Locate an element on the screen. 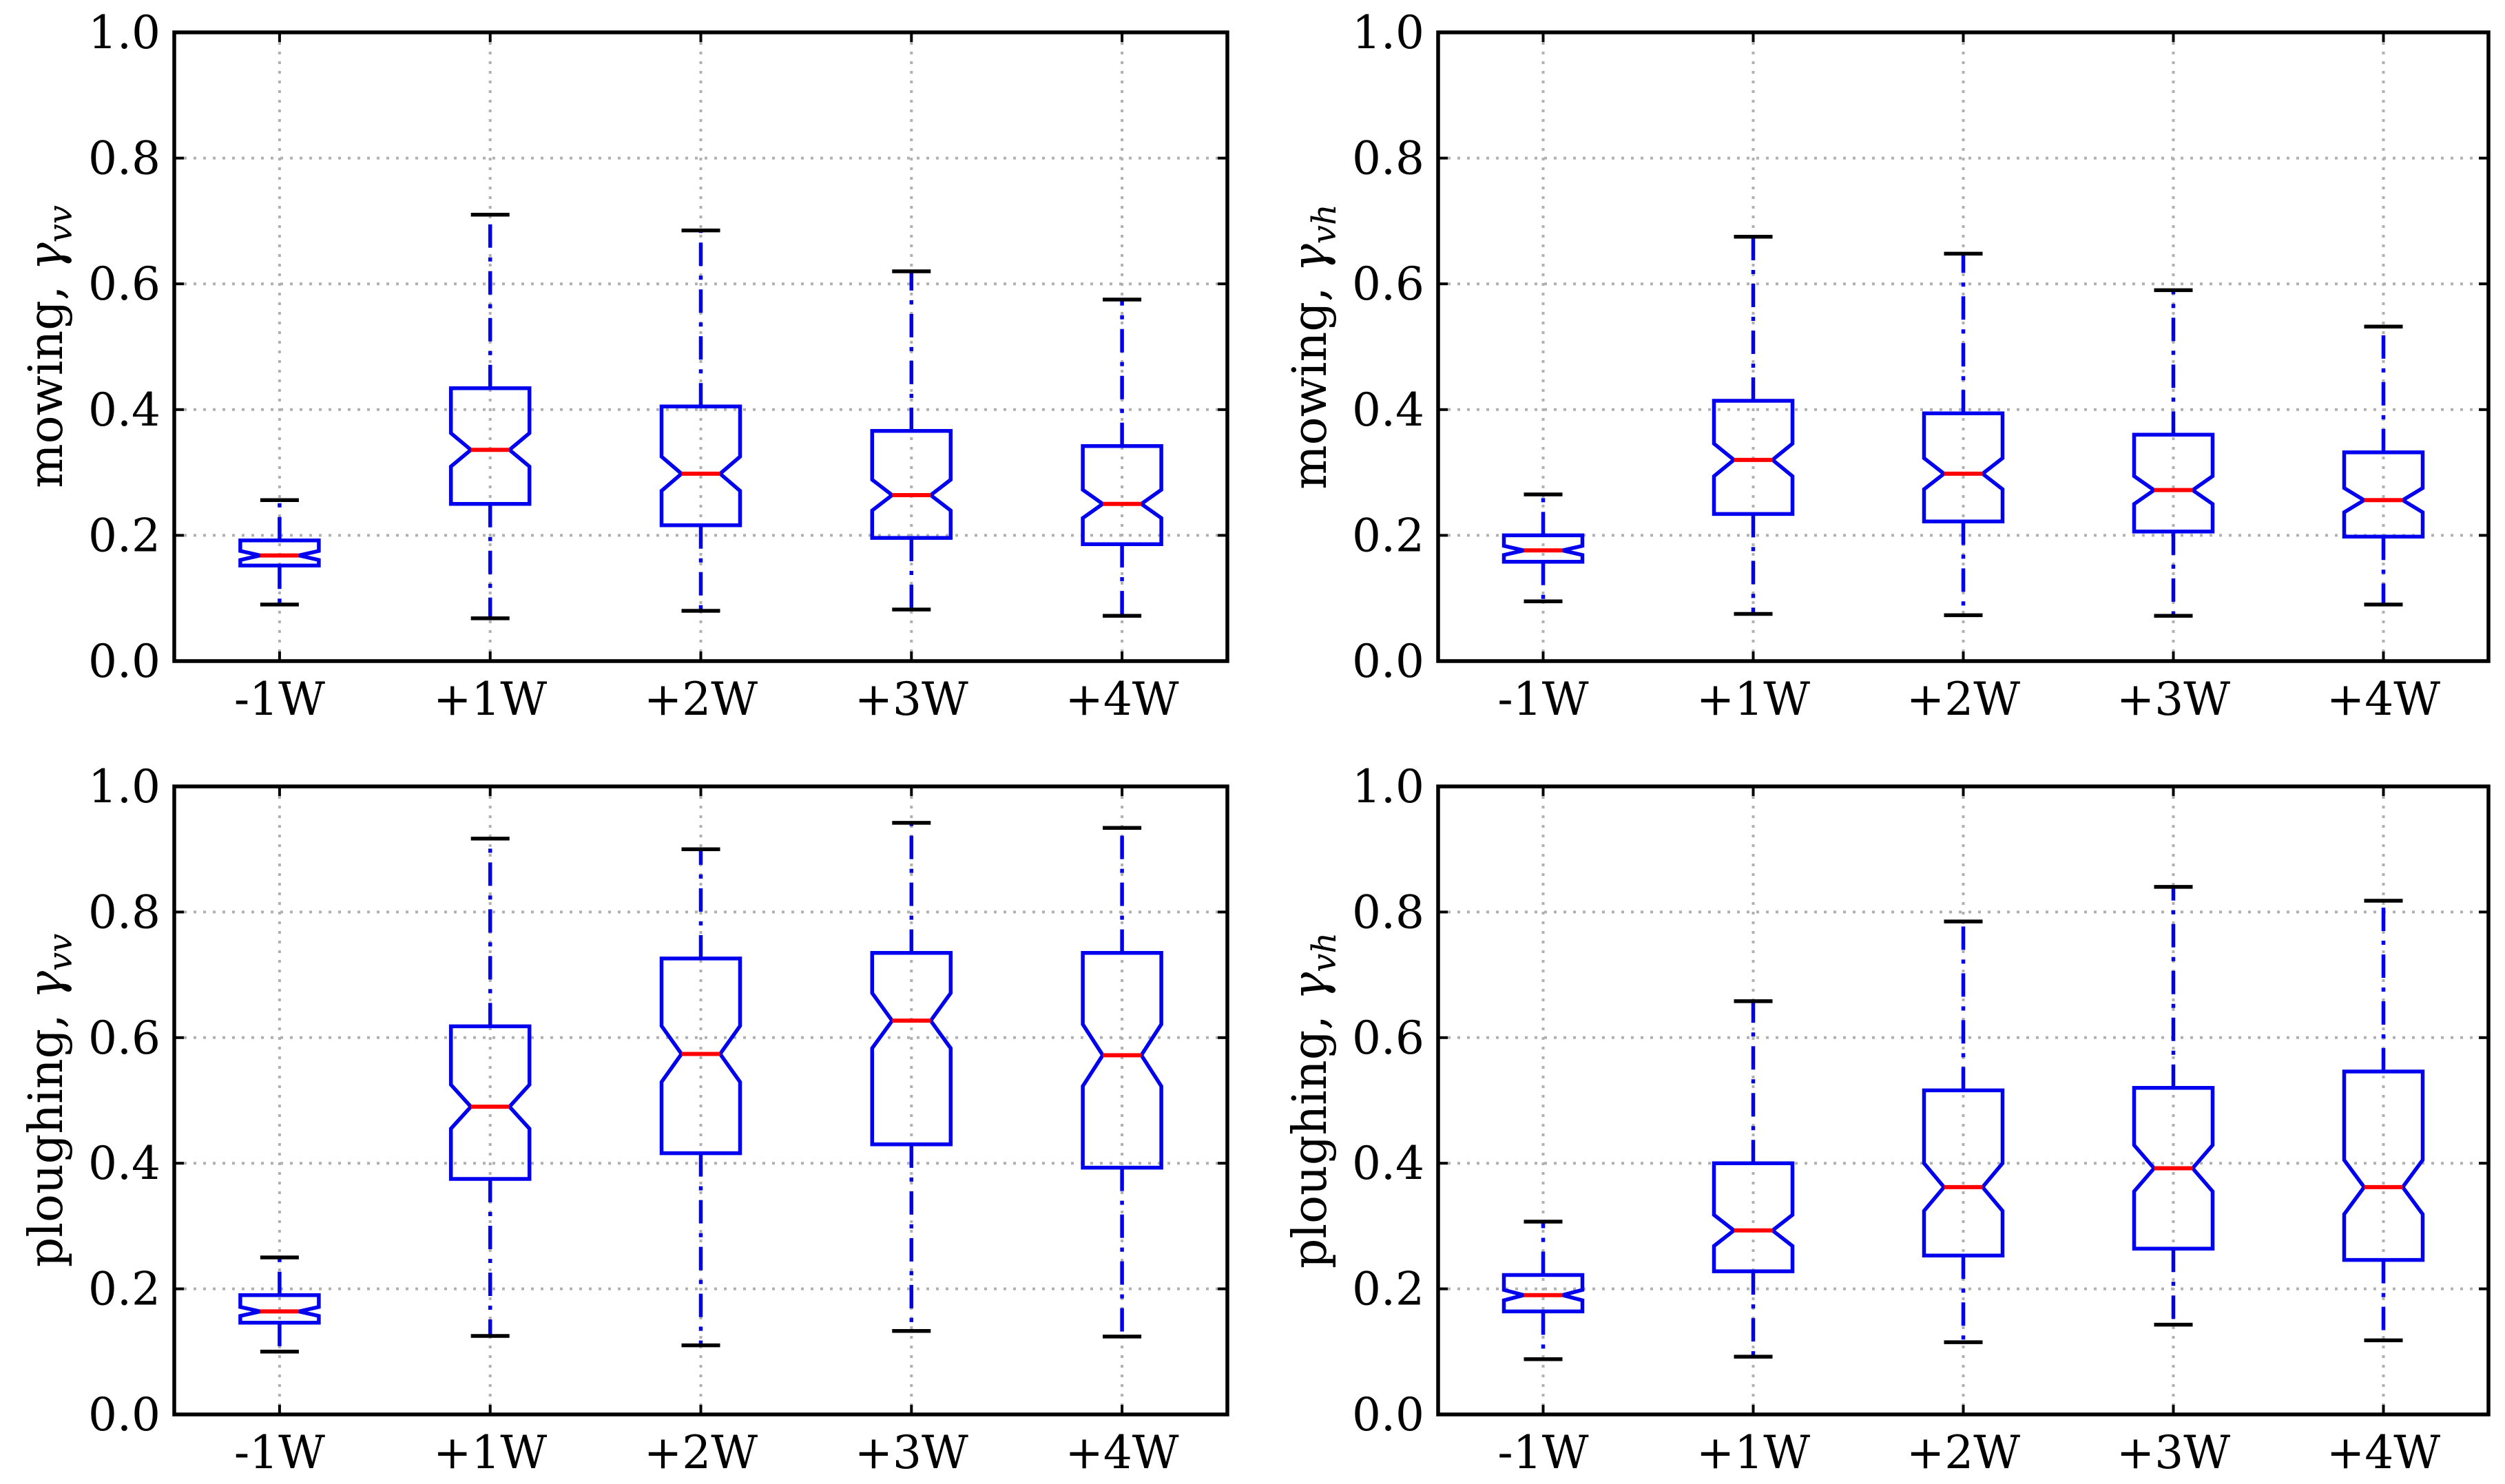 This screenshot has height=1484, width=2505. y-axis-label: mowing, γvh is located at coordinates (1313, 347).